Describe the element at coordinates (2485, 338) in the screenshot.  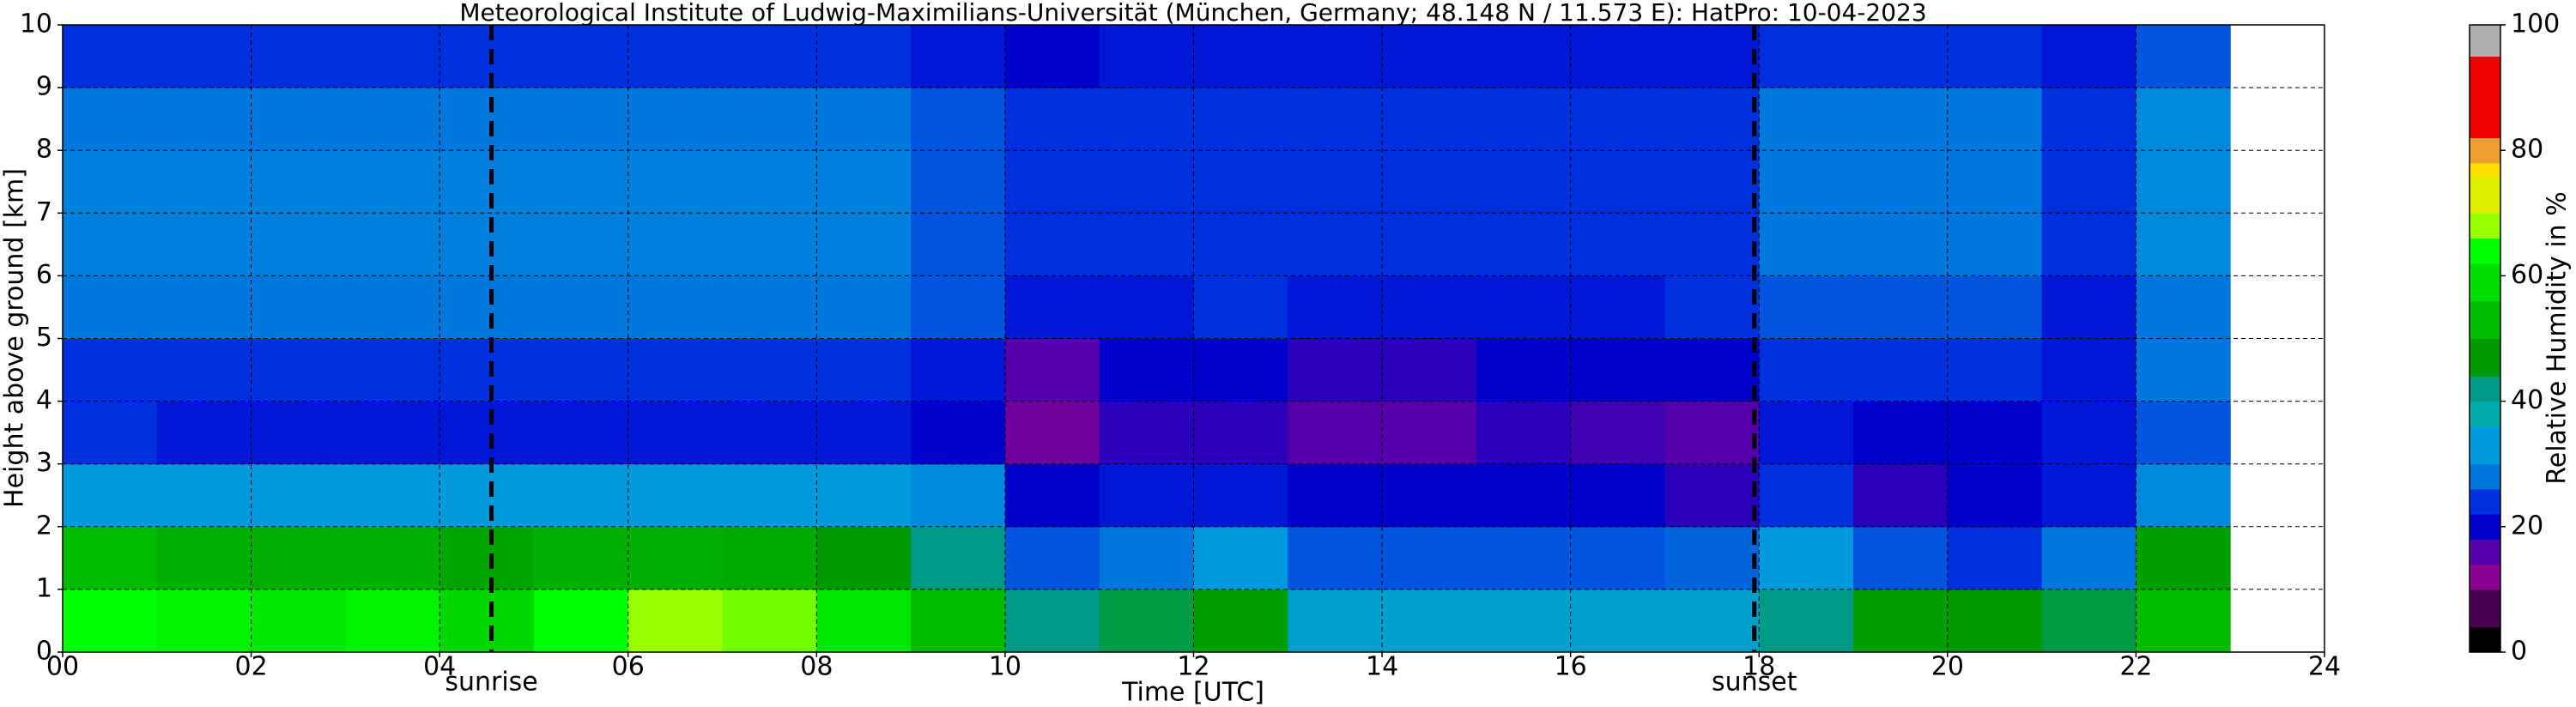
I see `colorbar-frame` at that location.